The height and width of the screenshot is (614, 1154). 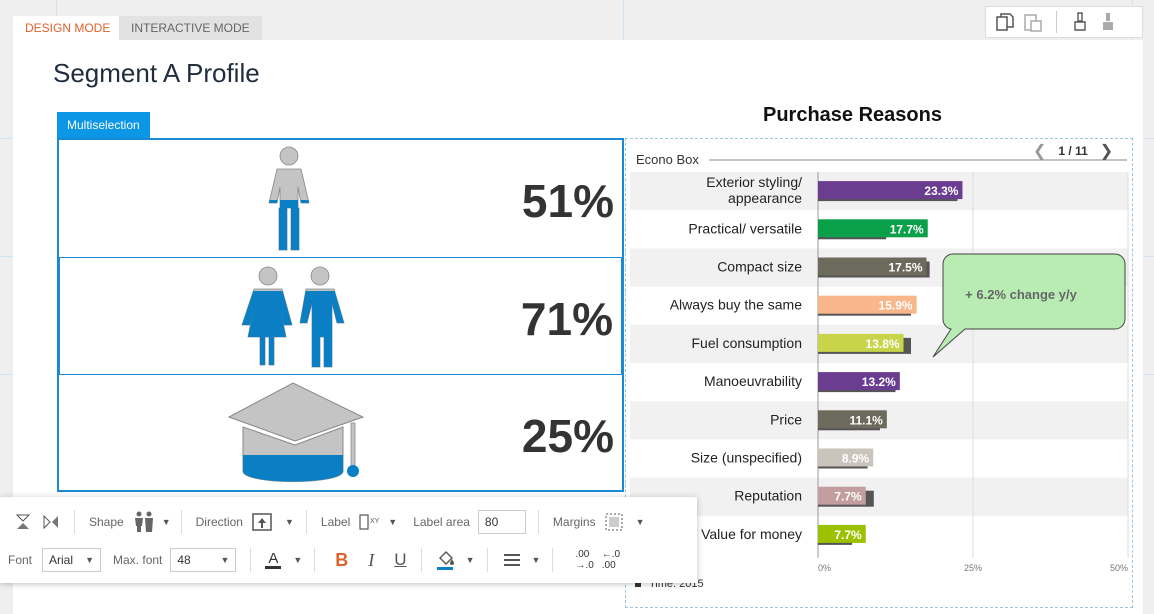 I want to click on font-select-value: Arial, so click(x=61, y=560).